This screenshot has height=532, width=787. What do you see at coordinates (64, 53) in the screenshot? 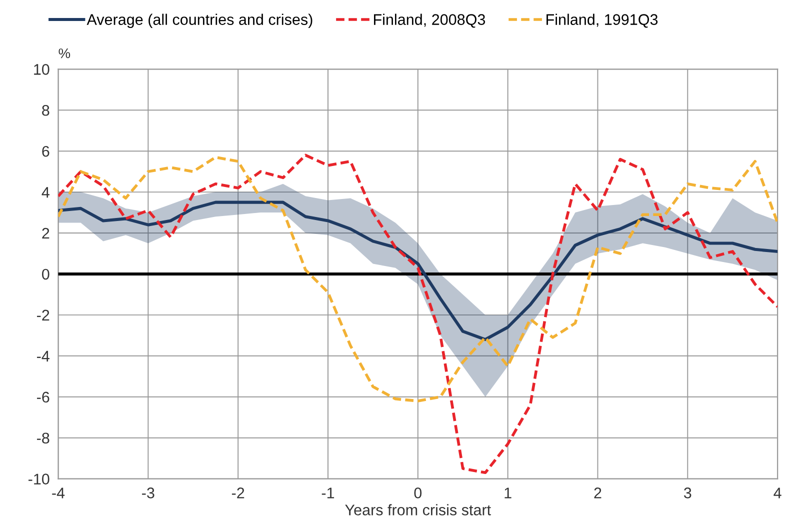
I see `y-axis-title: %` at bounding box center [64, 53].